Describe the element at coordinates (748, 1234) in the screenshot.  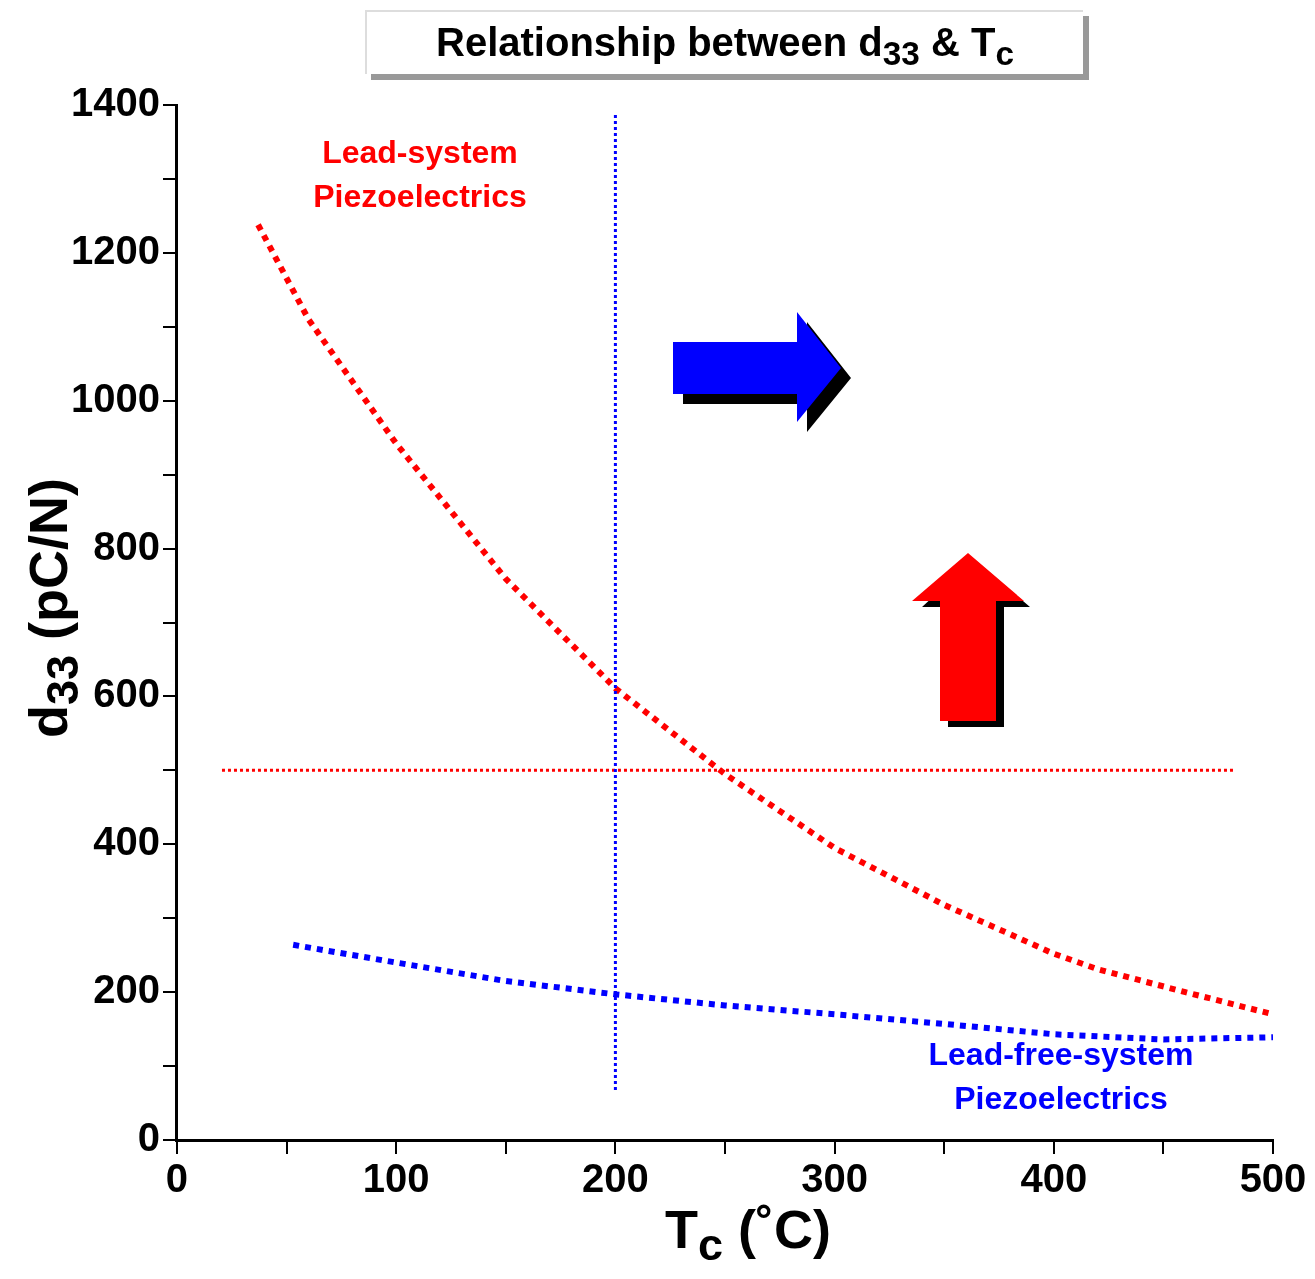
I see `x-axis-title: T$_{c}$ (˚C)` at that location.